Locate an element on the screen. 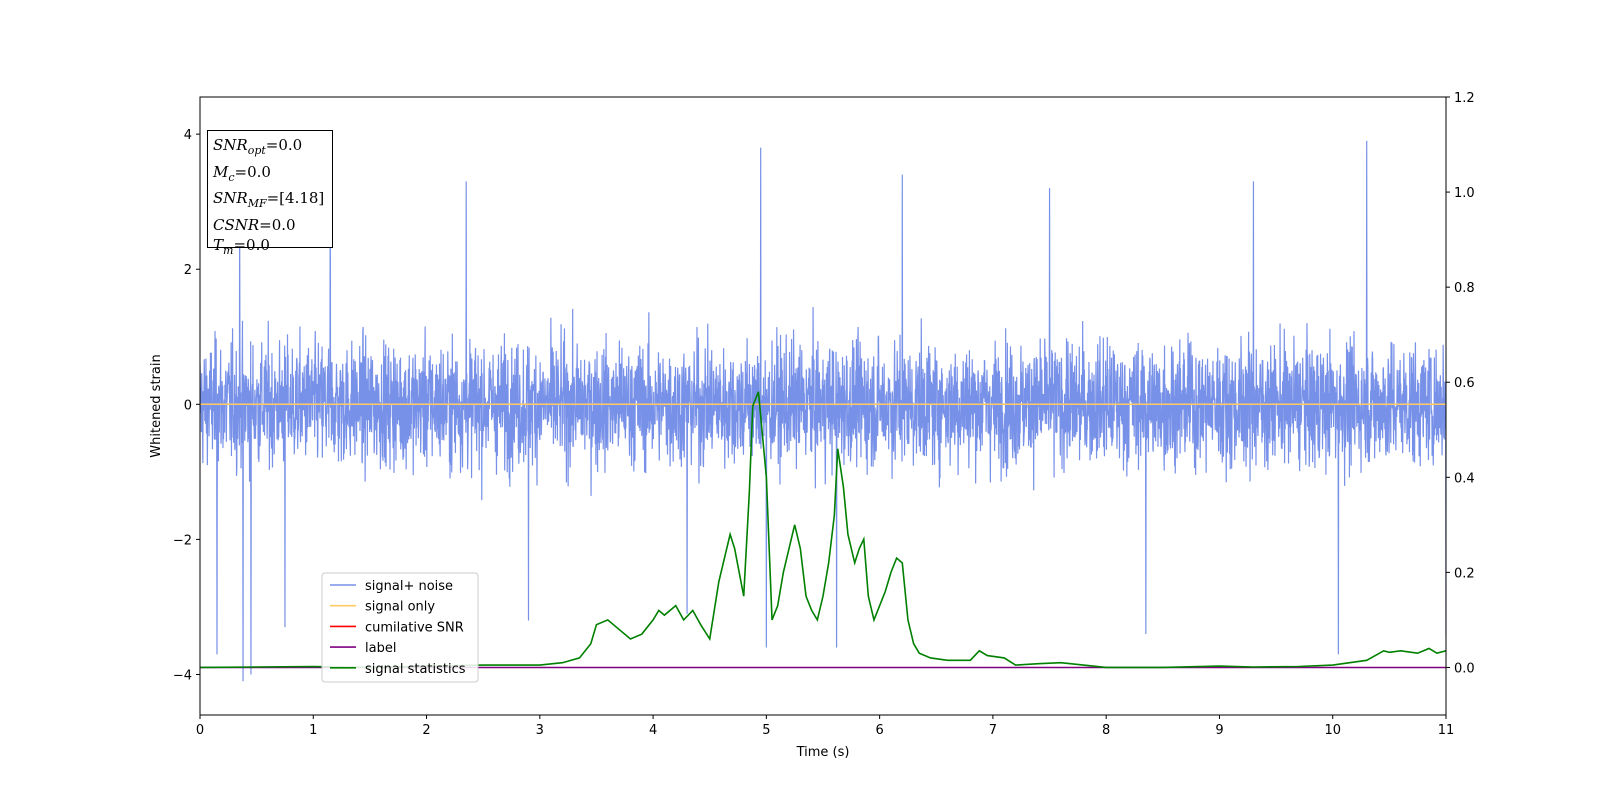 The height and width of the screenshot is (800, 1600). info-csnr: CSNR=0.0 is located at coordinates (254, 224).